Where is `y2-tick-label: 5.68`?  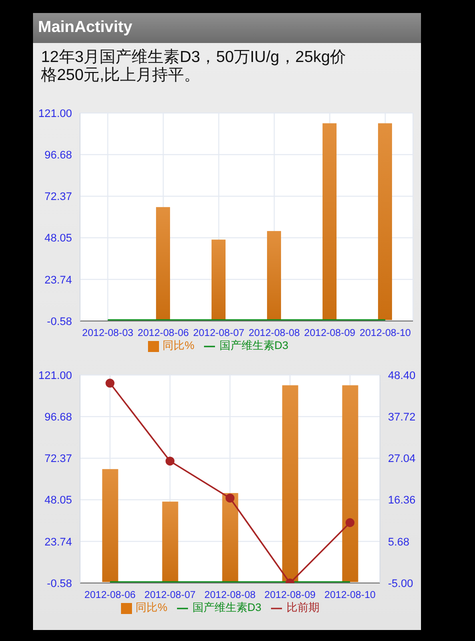
y2-tick-label: 5.68 is located at coordinates (399, 542).